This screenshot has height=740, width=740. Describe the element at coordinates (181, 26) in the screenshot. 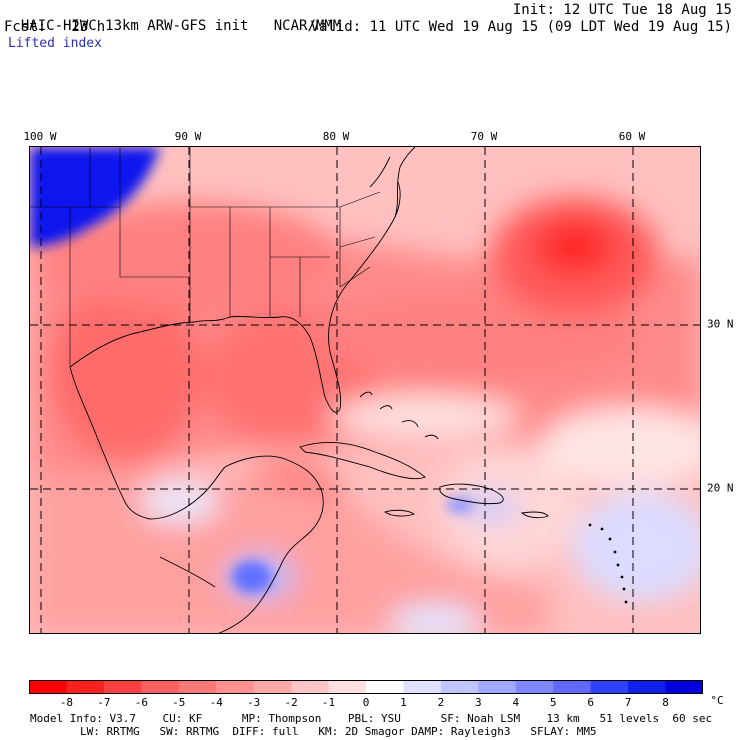

I see `model-title: HAIC-HIWC 13km ARW-GFS init NCAR/MMM` at that location.